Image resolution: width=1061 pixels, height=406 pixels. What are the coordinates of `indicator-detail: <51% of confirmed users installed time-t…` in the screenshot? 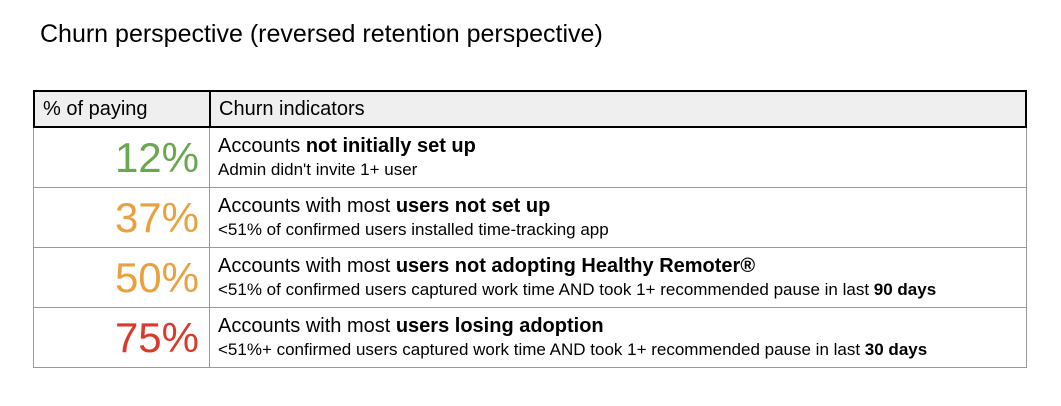 It's located at (618, 230).